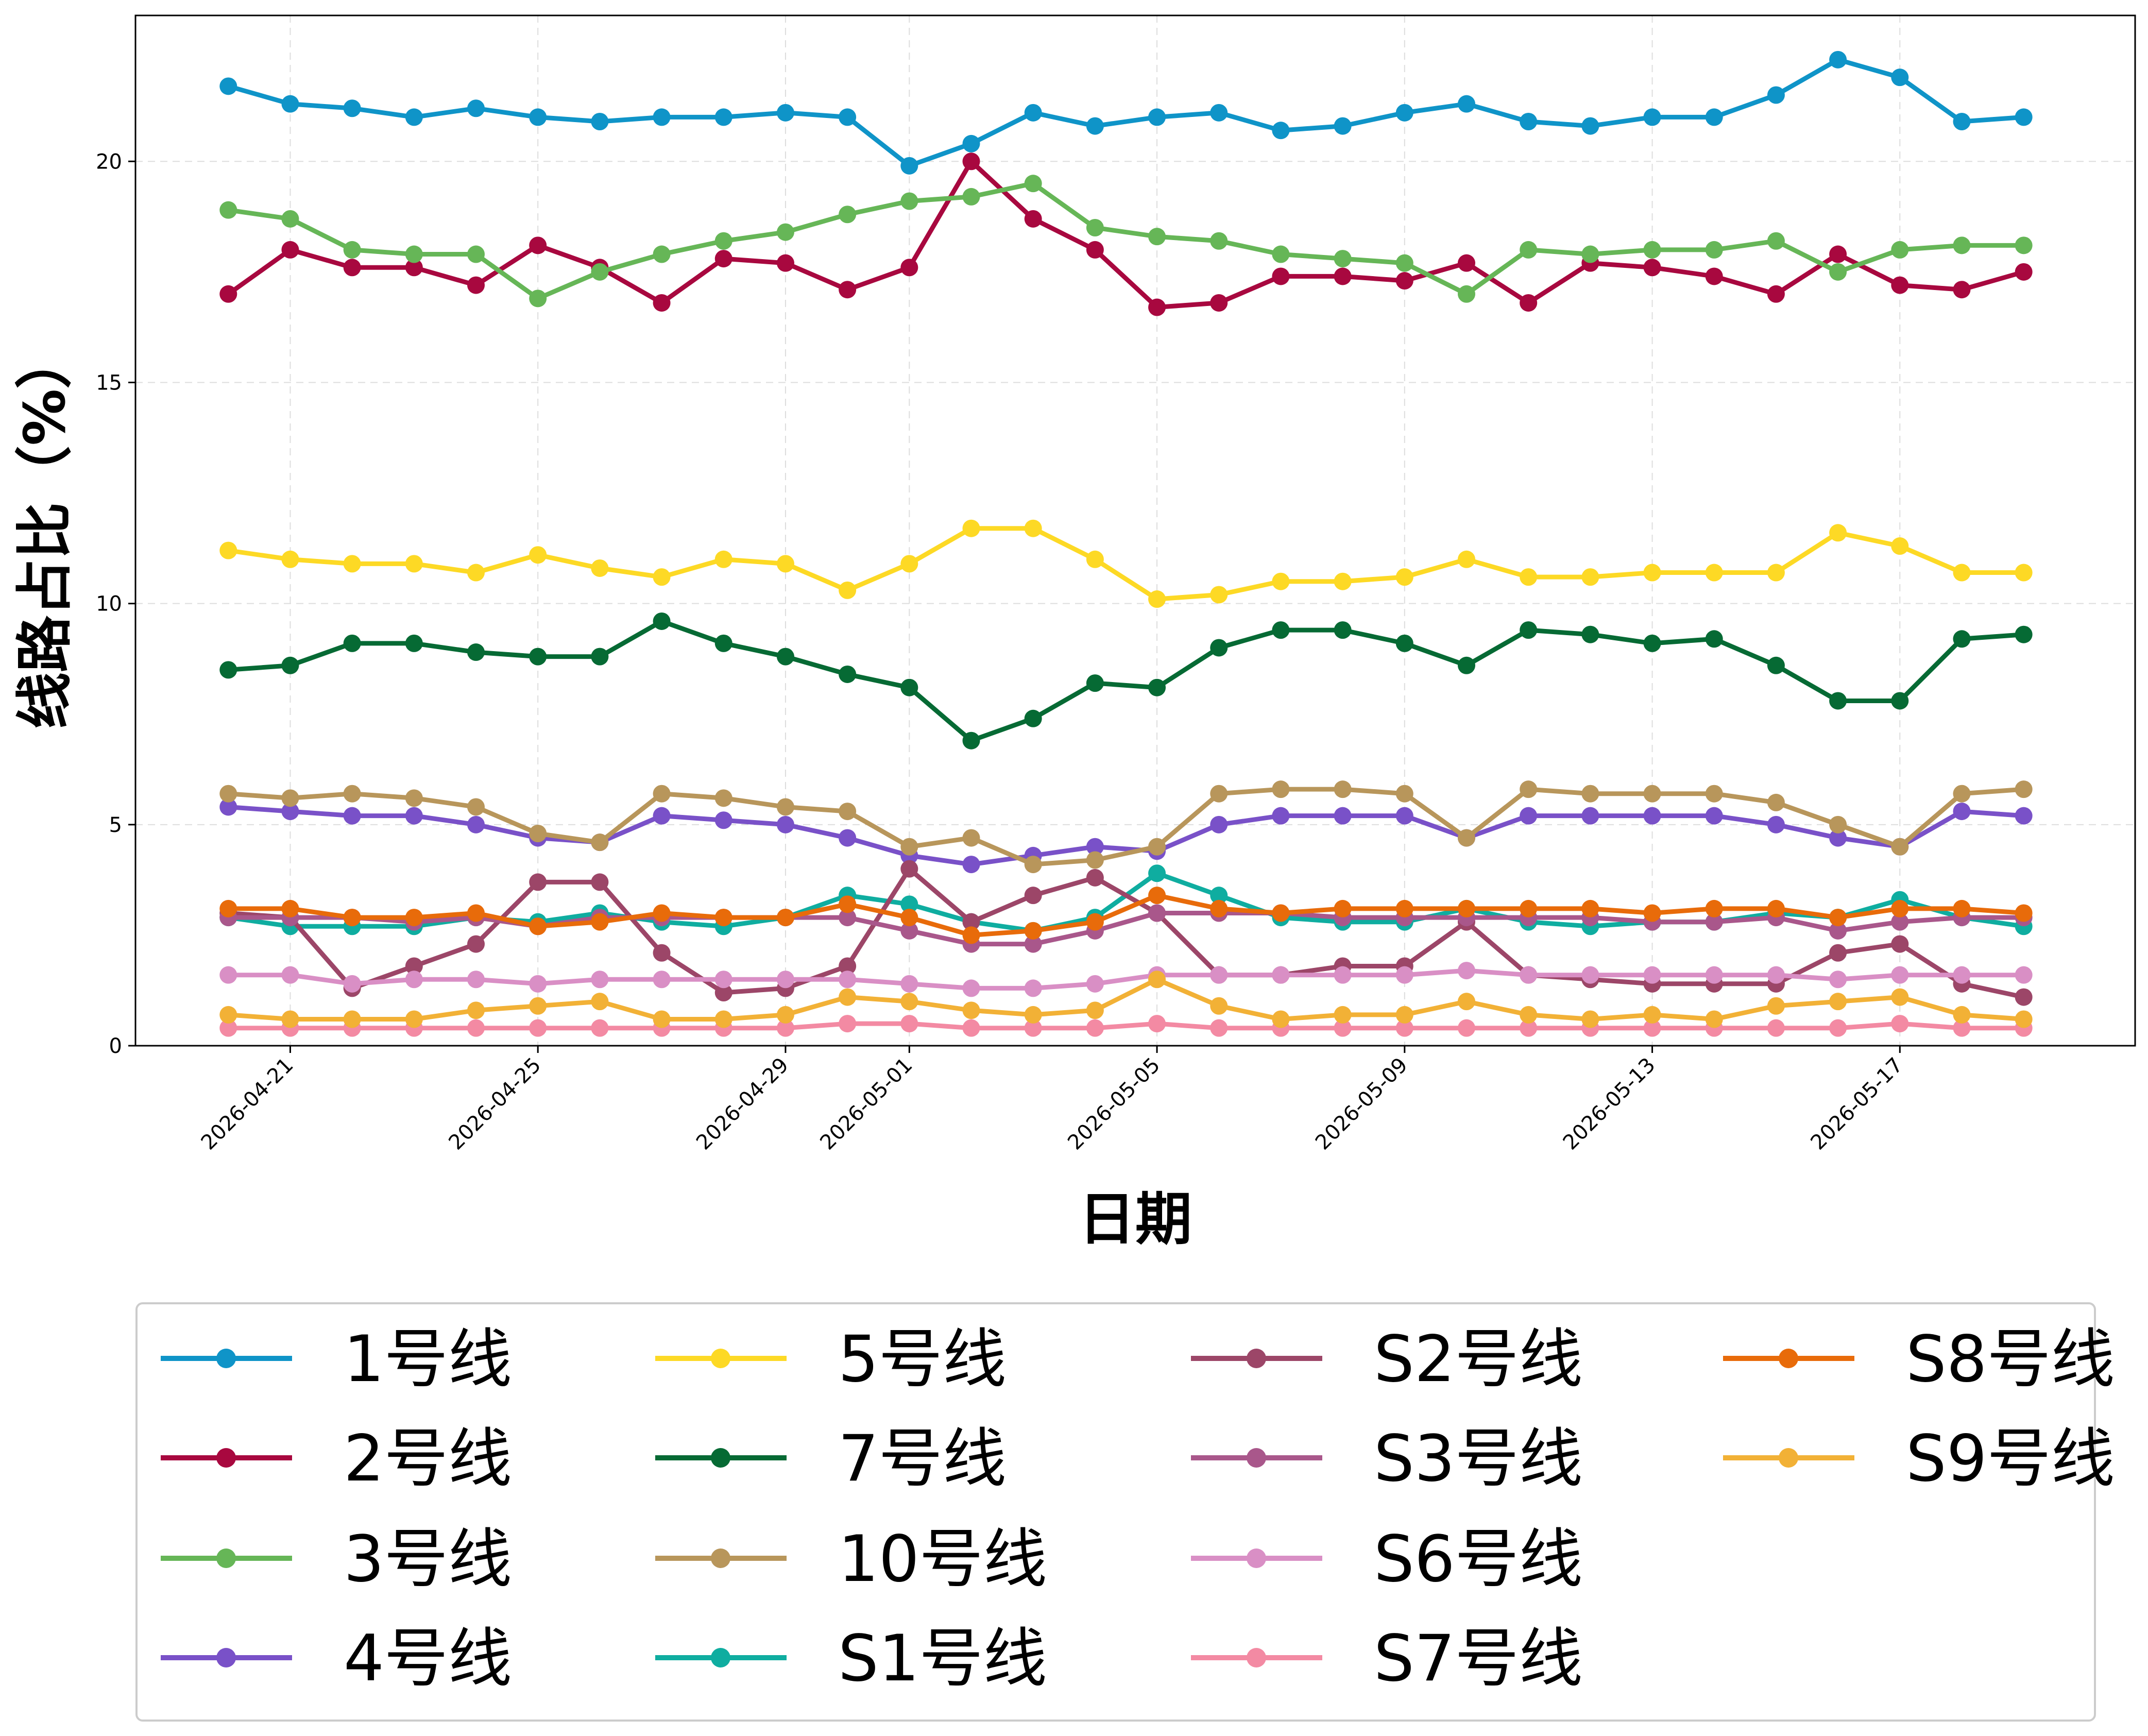 This screenshot has height=1736, width=2148. What do you see at coordinates (115, 825) in the screenshot?
I see `y-tick-label: 5` at bounding box center [115, 825].